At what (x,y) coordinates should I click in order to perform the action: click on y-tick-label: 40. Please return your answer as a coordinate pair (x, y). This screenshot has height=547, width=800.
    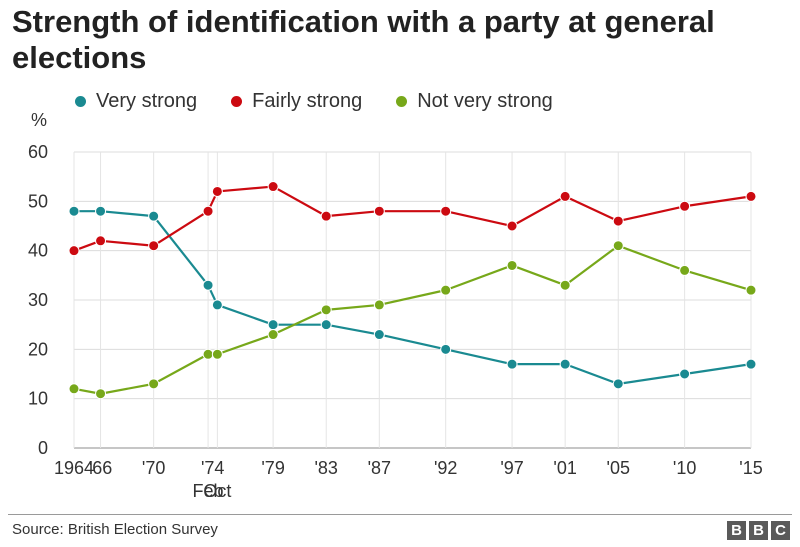
    Looking at the image, I should click on (38, 251).